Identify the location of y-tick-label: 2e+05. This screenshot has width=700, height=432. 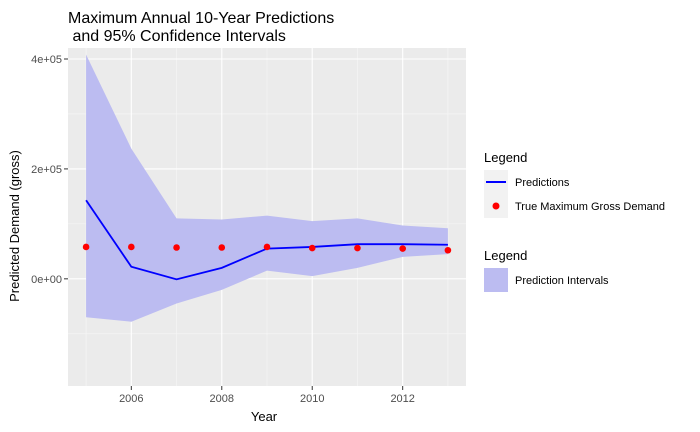
(46, 170).